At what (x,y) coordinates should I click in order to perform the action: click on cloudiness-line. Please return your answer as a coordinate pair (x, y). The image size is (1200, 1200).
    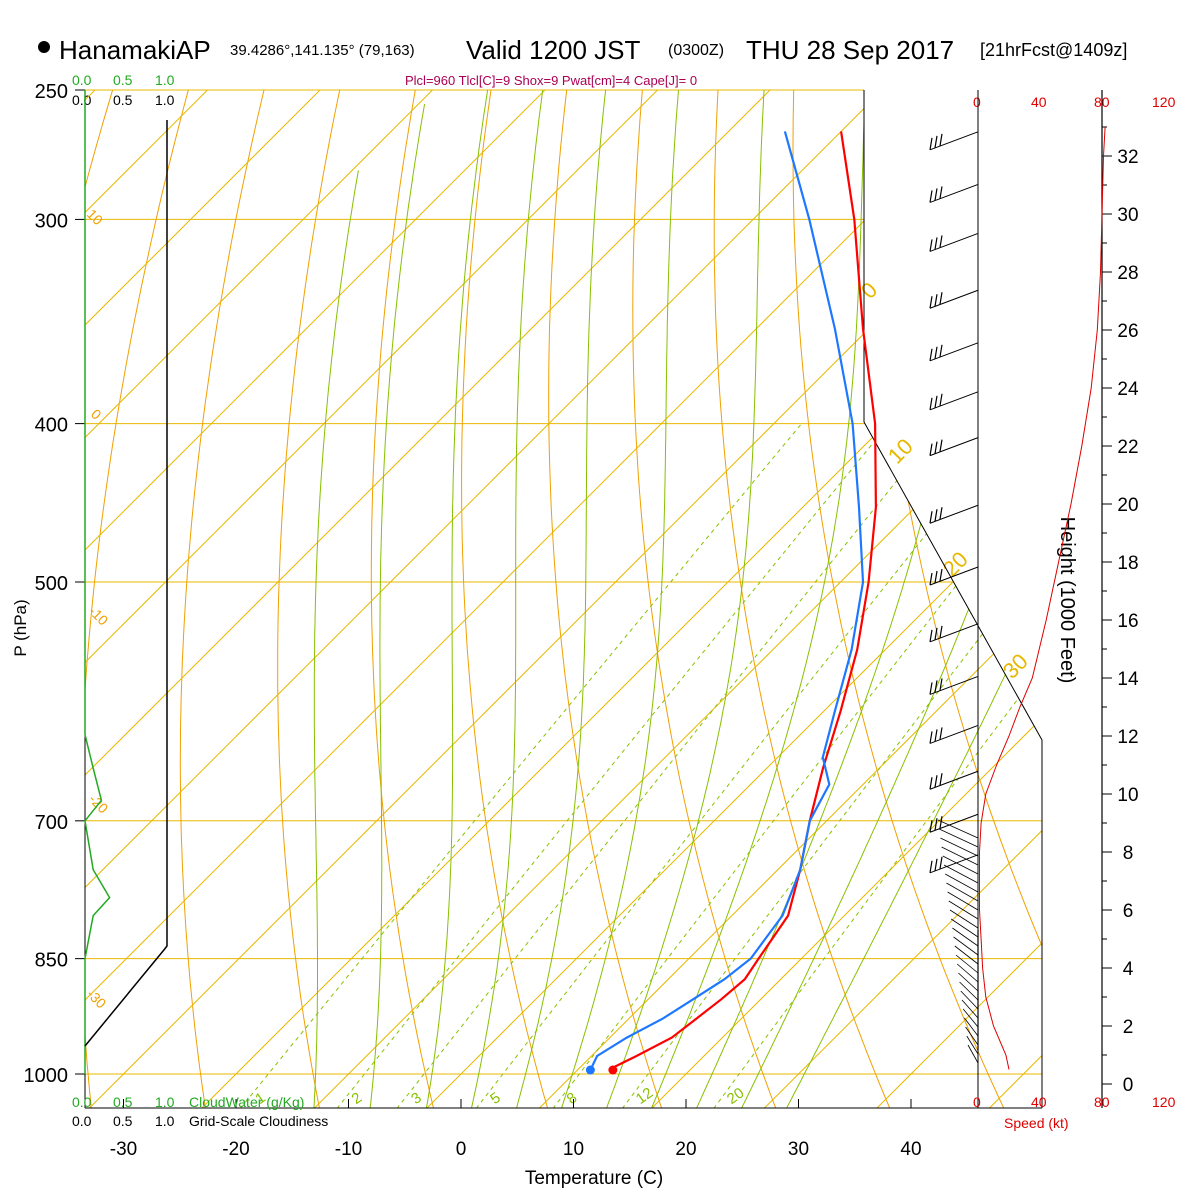
    Looking at the image, I should click on (126, 583).